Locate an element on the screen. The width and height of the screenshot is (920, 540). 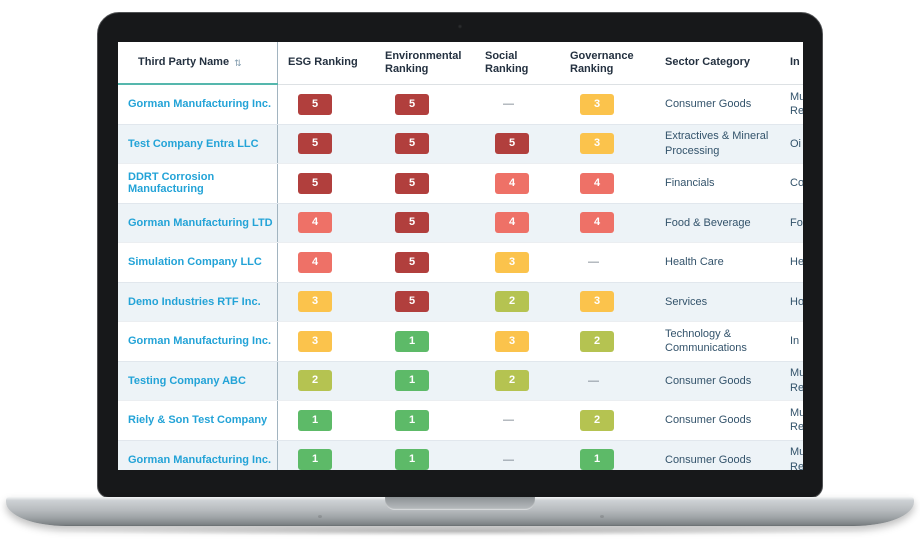
governance-ranking-cell: 4 is located at coordinates (607, 223).